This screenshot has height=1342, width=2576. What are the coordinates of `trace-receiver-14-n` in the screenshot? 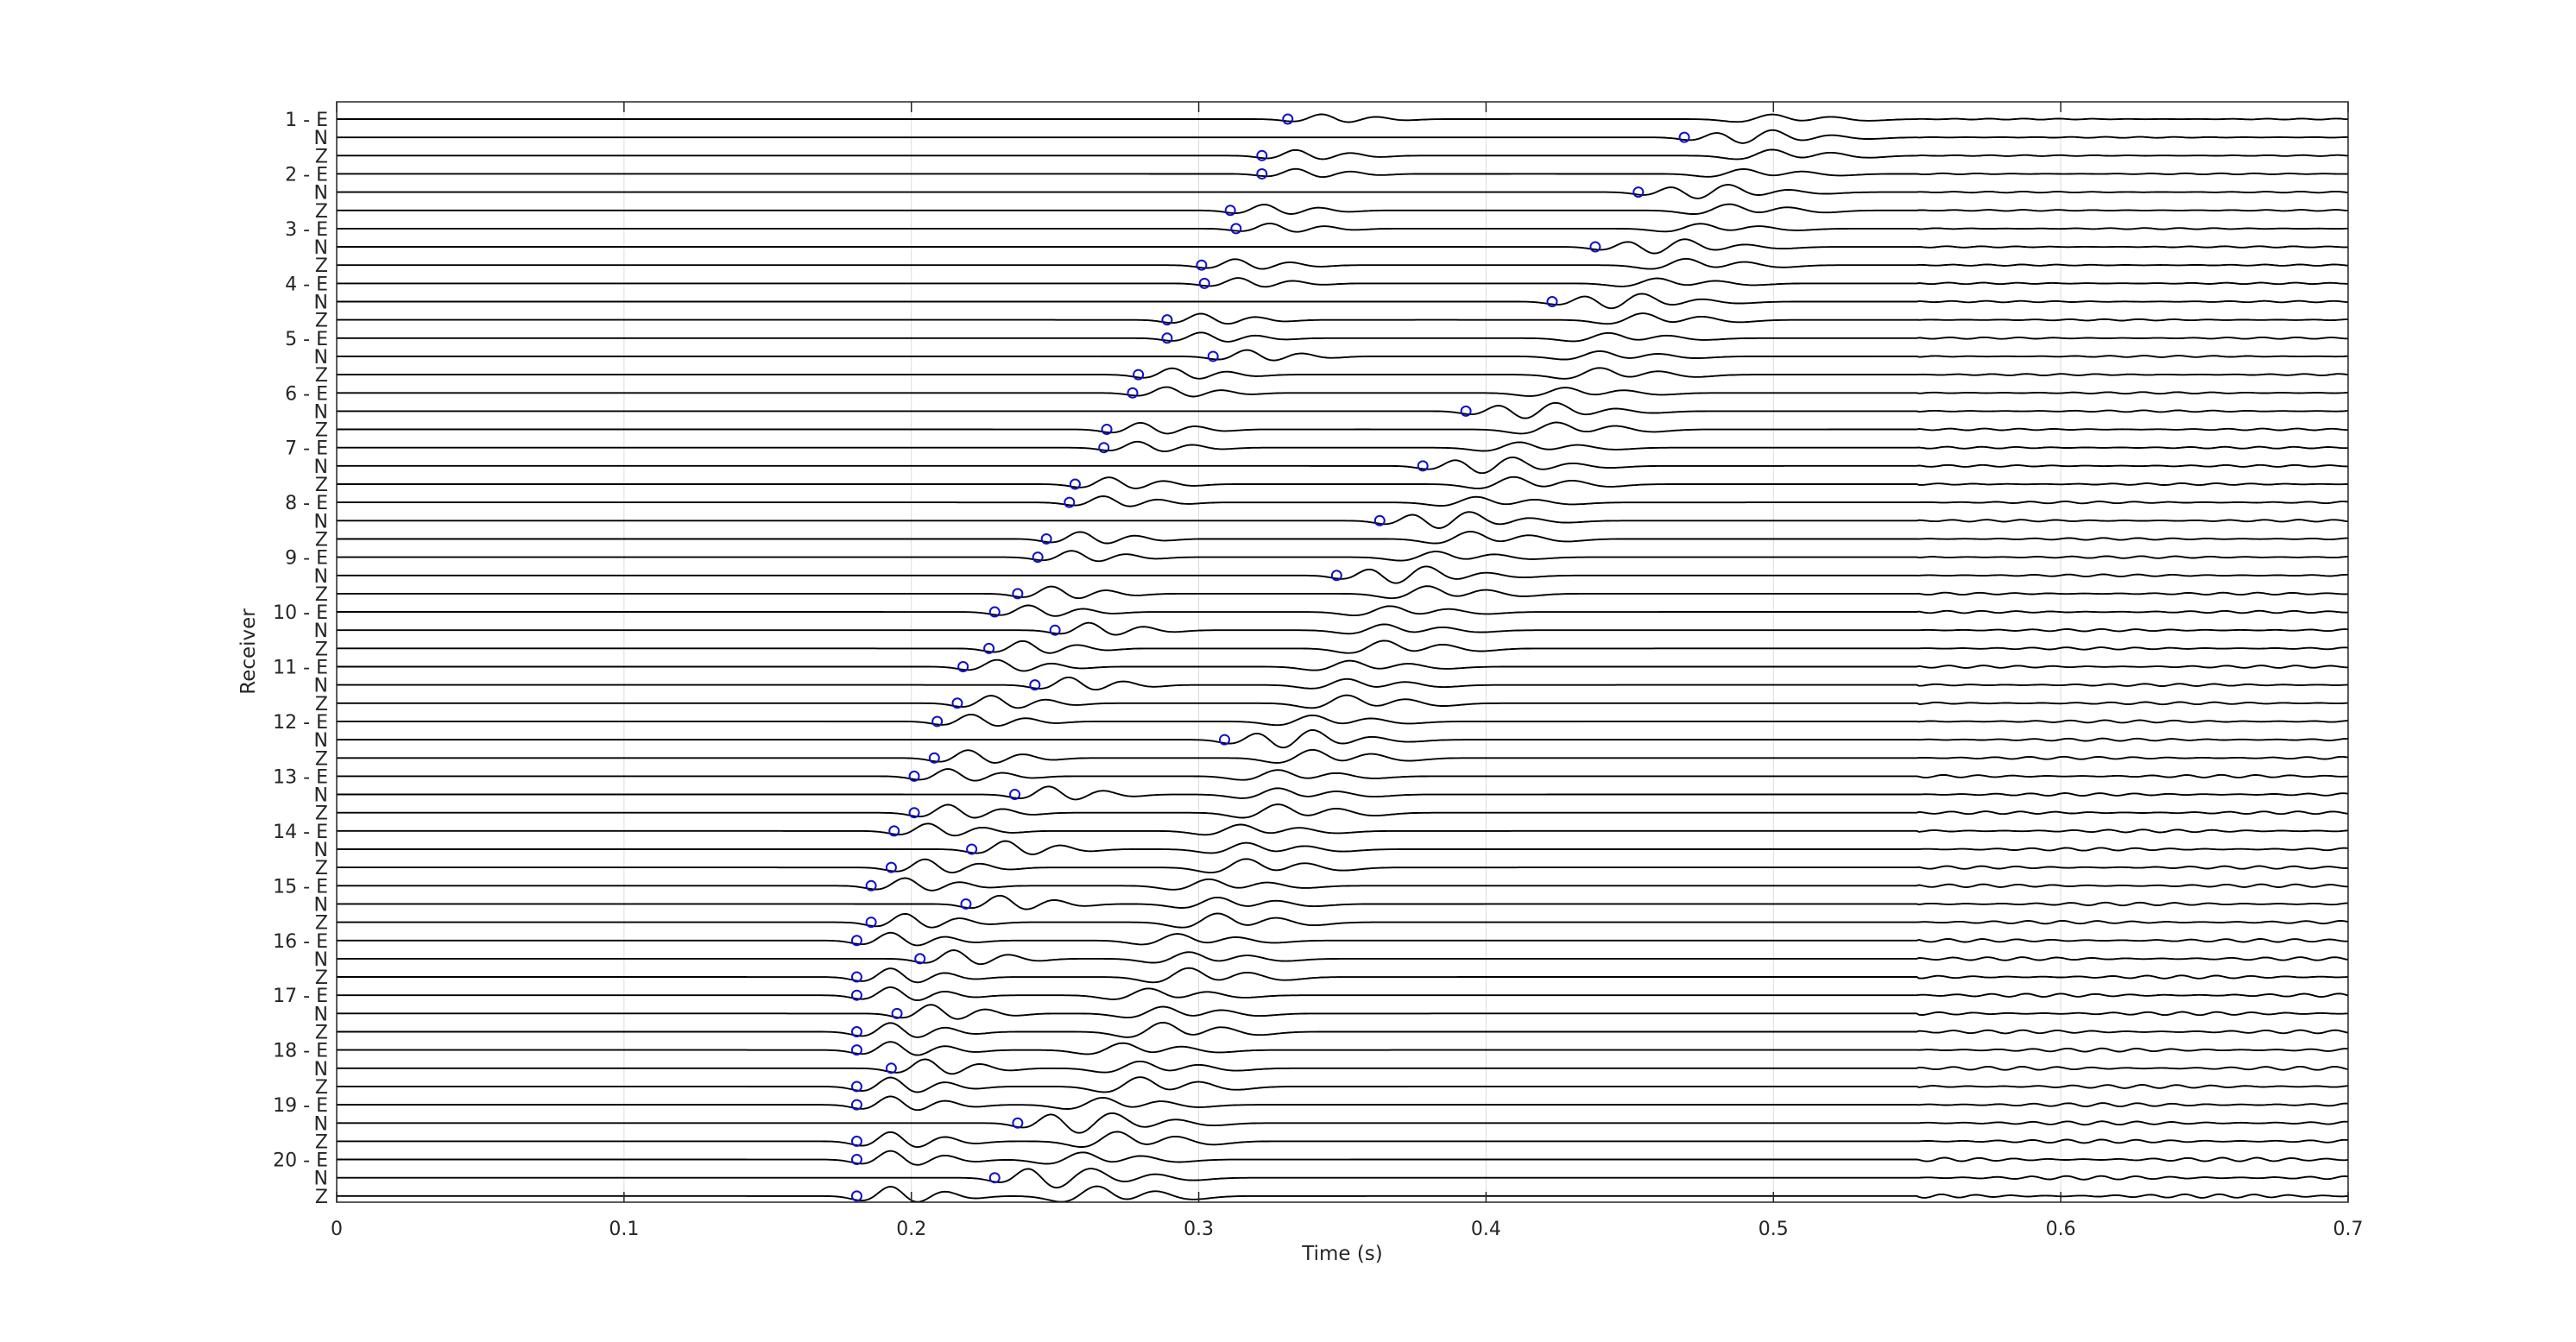 It's located at (1343, 847).